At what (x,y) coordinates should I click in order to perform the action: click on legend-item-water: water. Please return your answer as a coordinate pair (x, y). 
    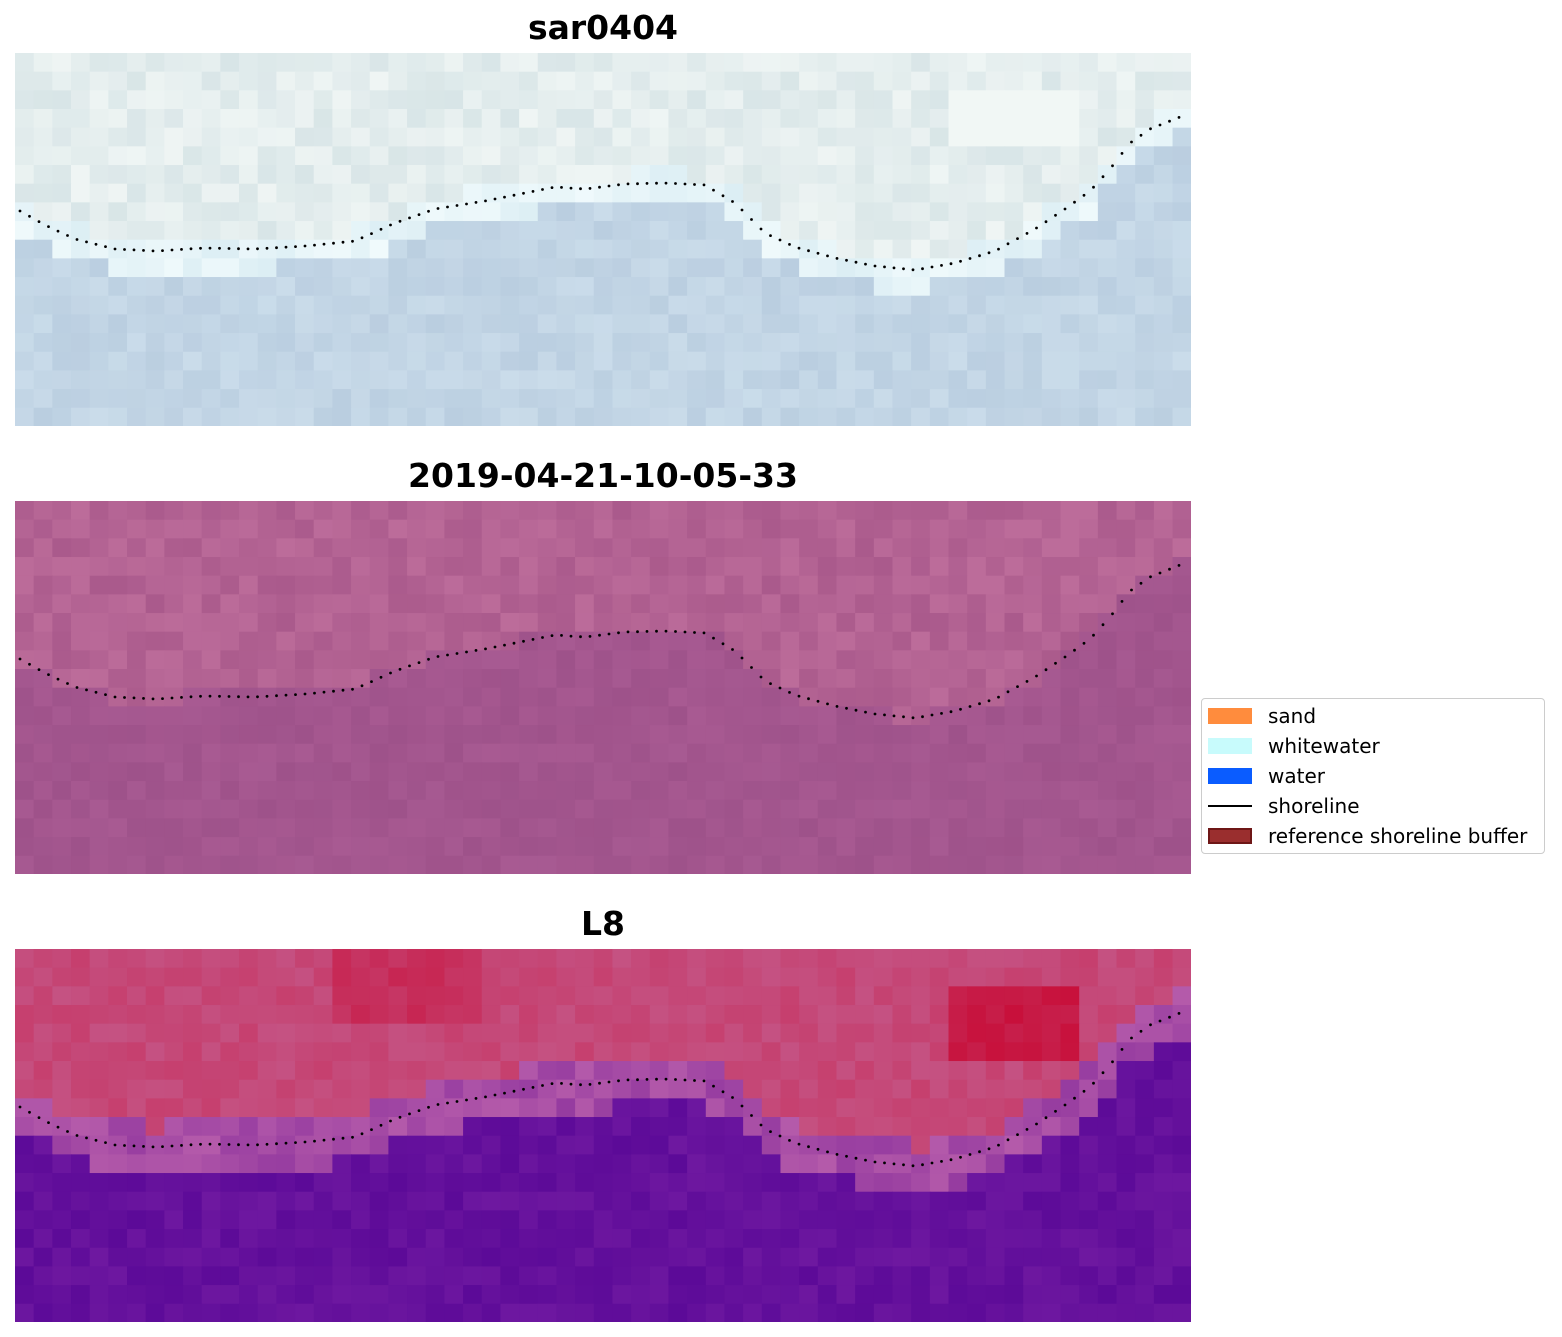
    Looking at the image, I should click on (1266, 776).